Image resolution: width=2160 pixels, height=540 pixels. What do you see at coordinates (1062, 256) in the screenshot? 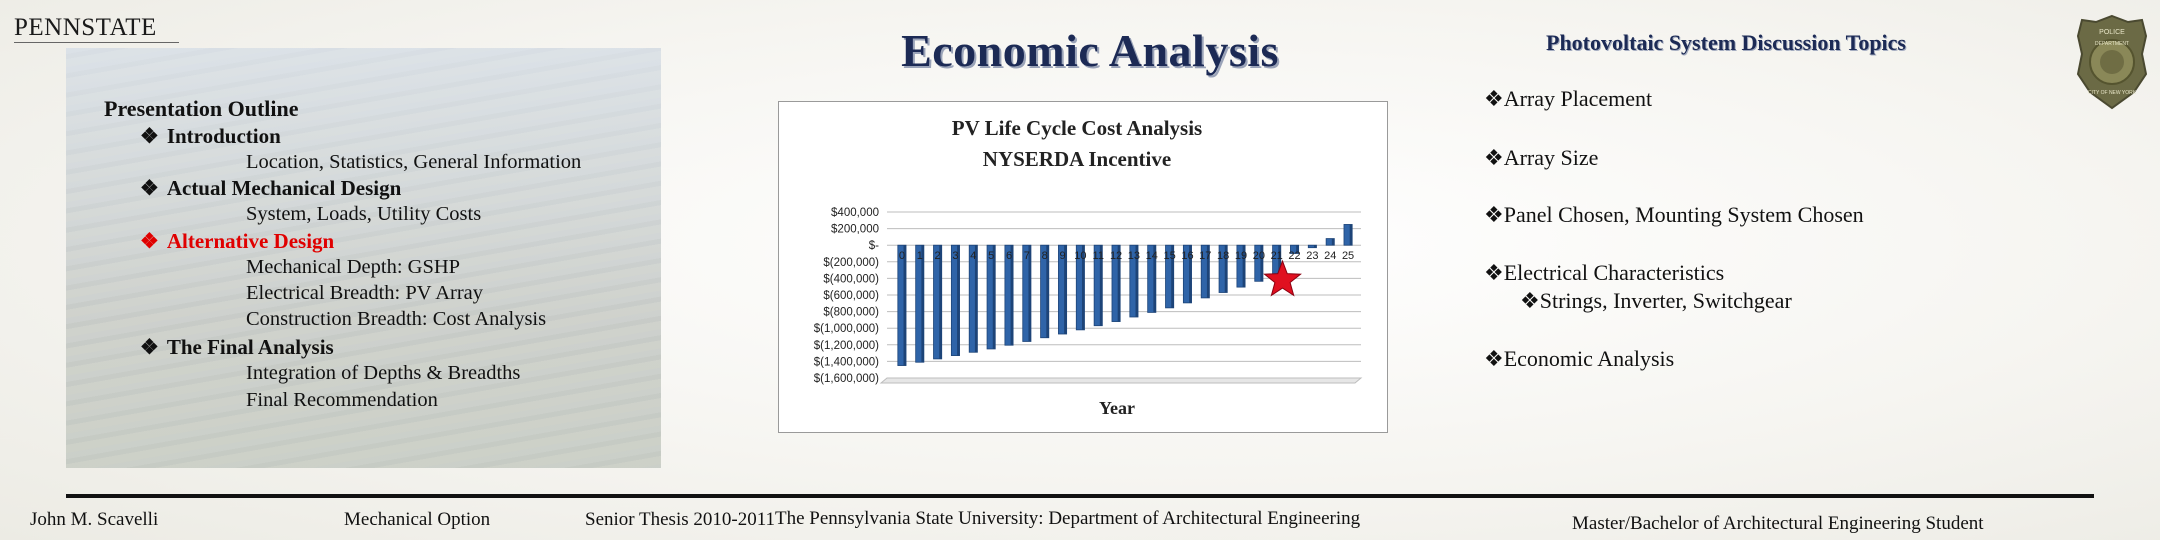
I see `chart-x-tick-label: 9` at bounding box center [1062, 256].